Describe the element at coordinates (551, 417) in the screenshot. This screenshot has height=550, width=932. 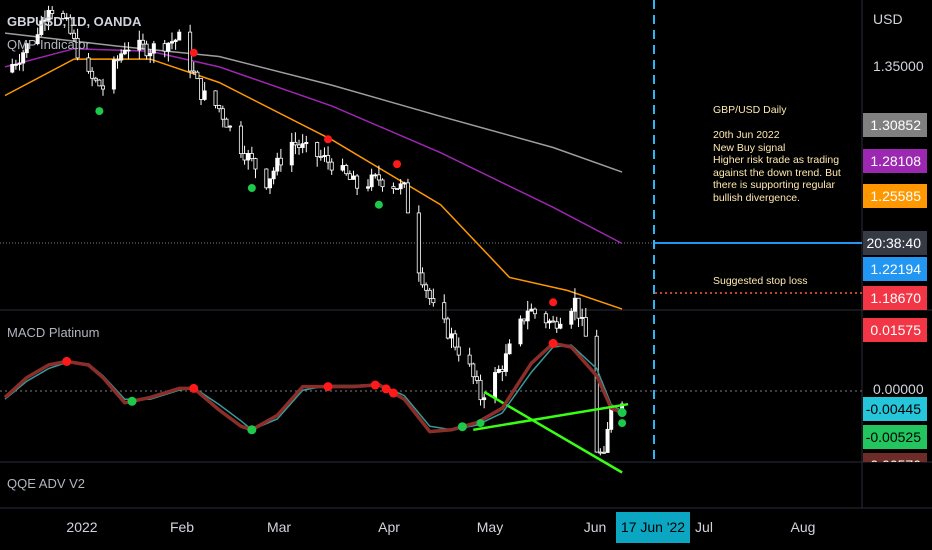
I see `macd-divergence-line` at that location.